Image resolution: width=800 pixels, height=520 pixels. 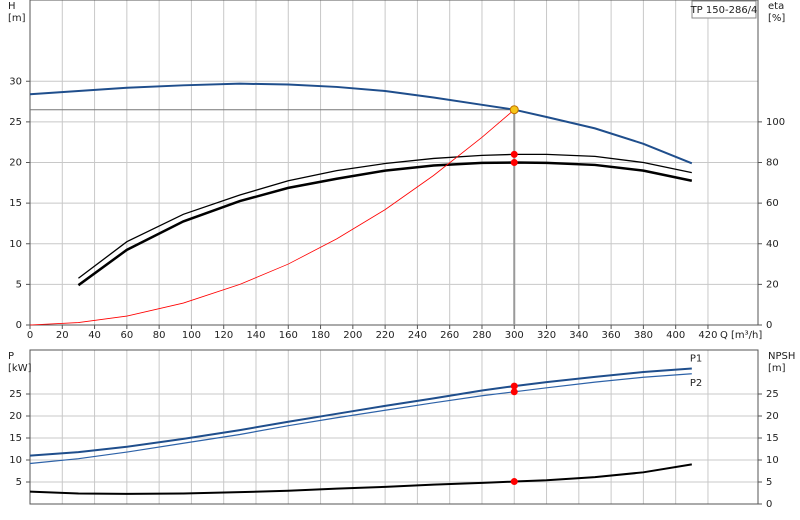 I want to click on y-tick-label: 0, so click(x=19, y=325).